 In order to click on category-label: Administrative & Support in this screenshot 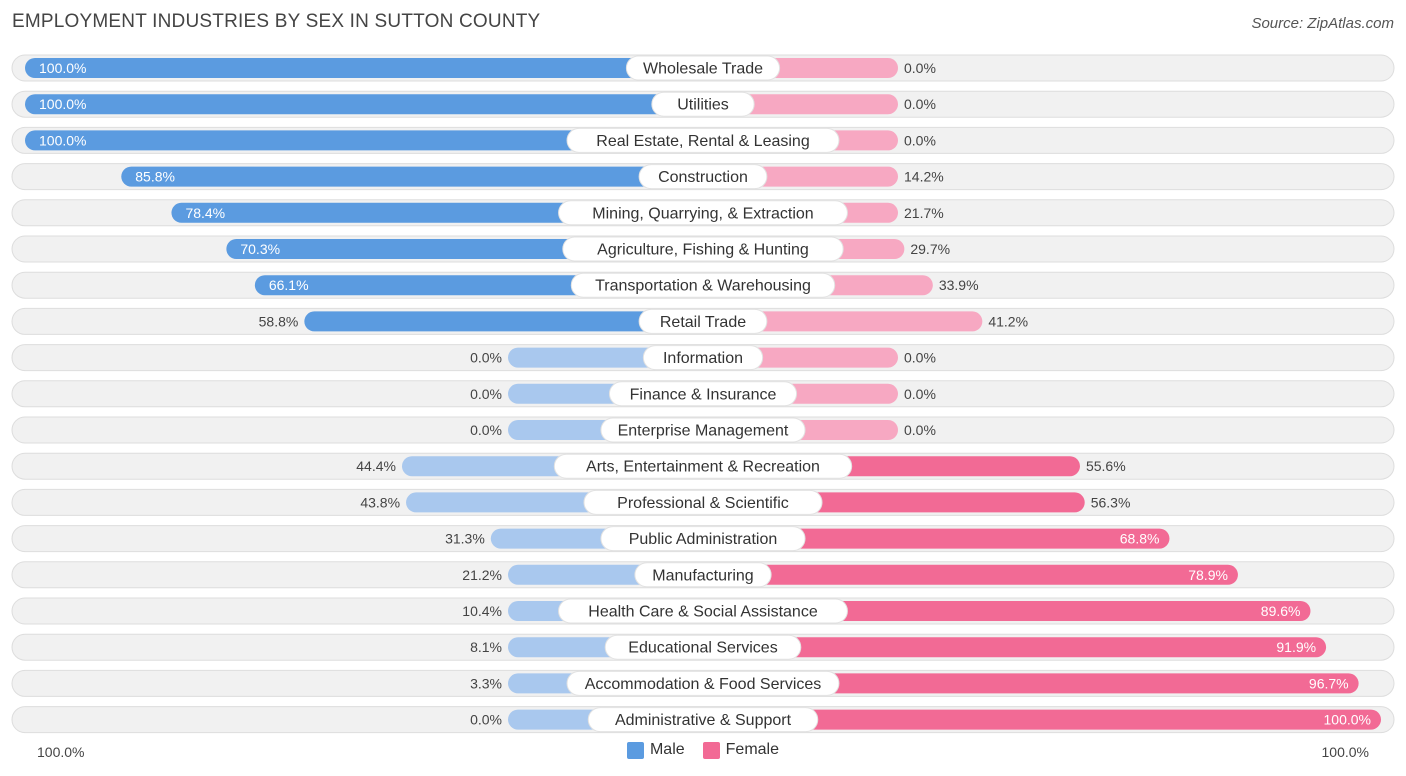, I will do `click(703, 720)`.